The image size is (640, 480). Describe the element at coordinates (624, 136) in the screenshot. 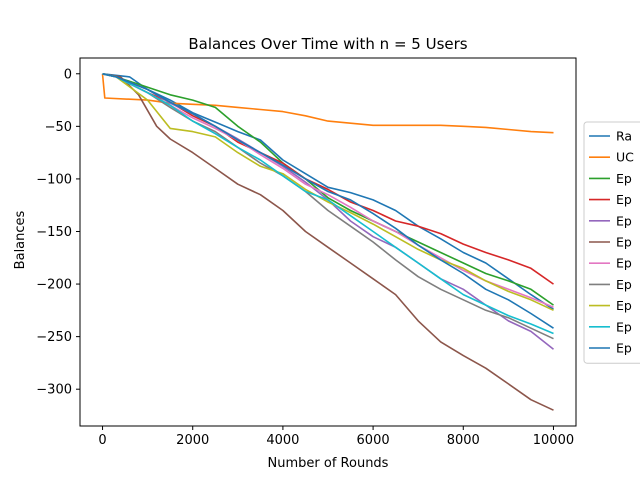

I see `legend-entry-label: Ra` at that location.